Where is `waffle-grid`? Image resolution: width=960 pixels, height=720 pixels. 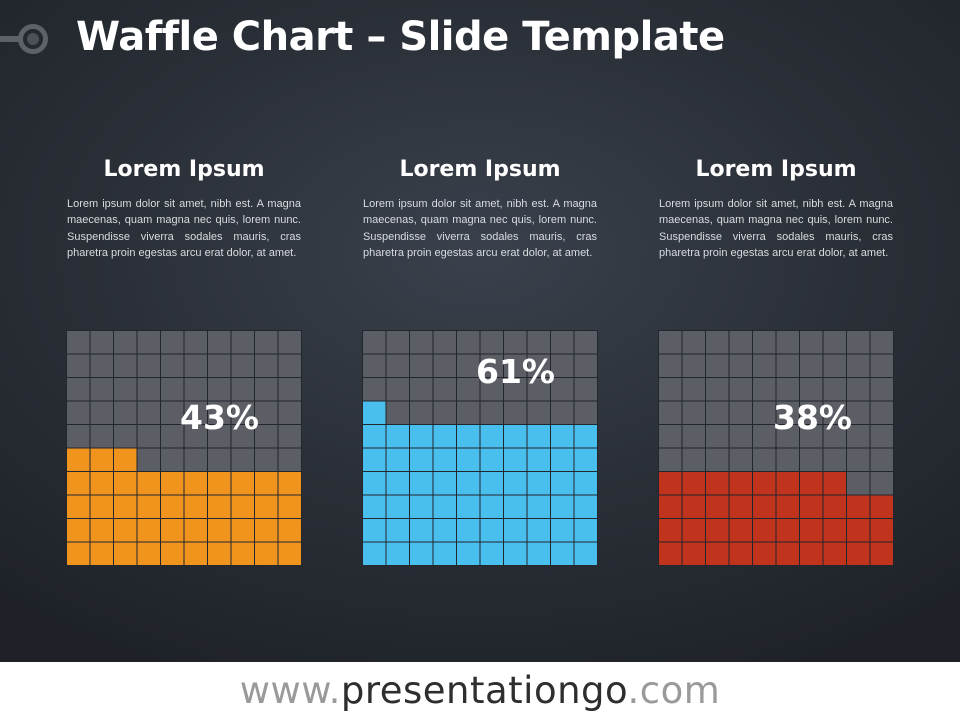 waffle-grid is located at coordinates (480, 448).